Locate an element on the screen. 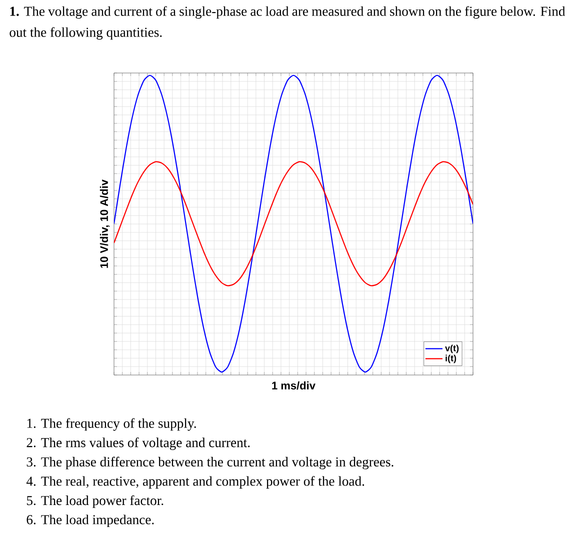  legend-label: v(t) is located at coordinates (452, 349).